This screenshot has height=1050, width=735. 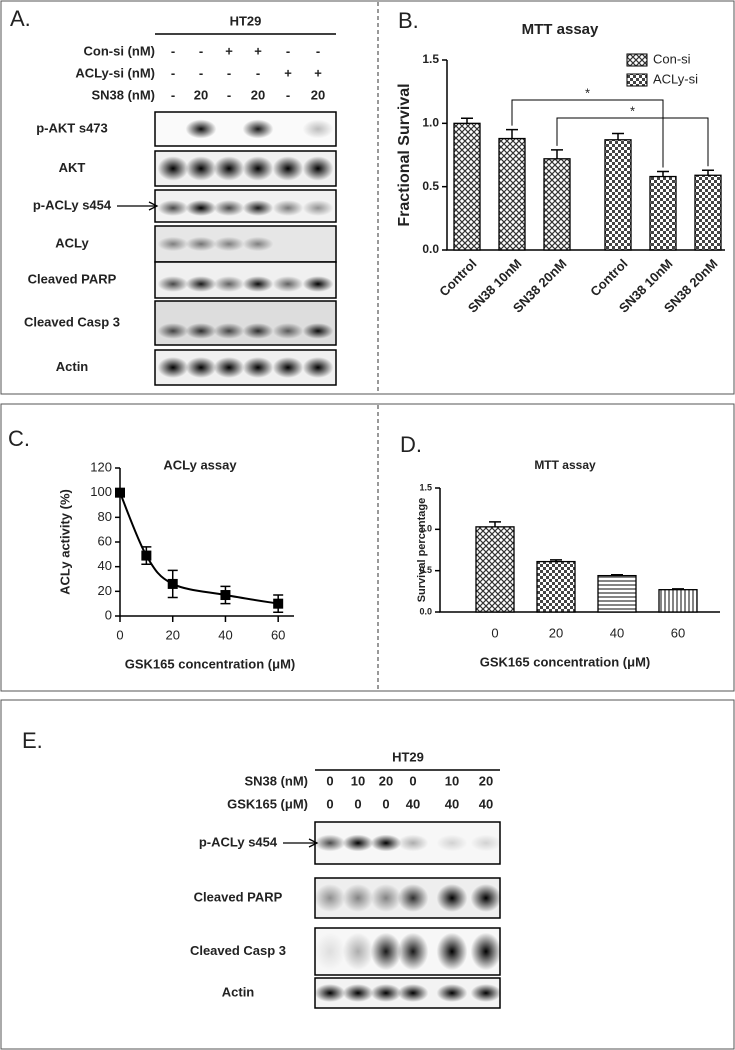 I want to click on y-tick-label: 40, so click(x=105, y=565).